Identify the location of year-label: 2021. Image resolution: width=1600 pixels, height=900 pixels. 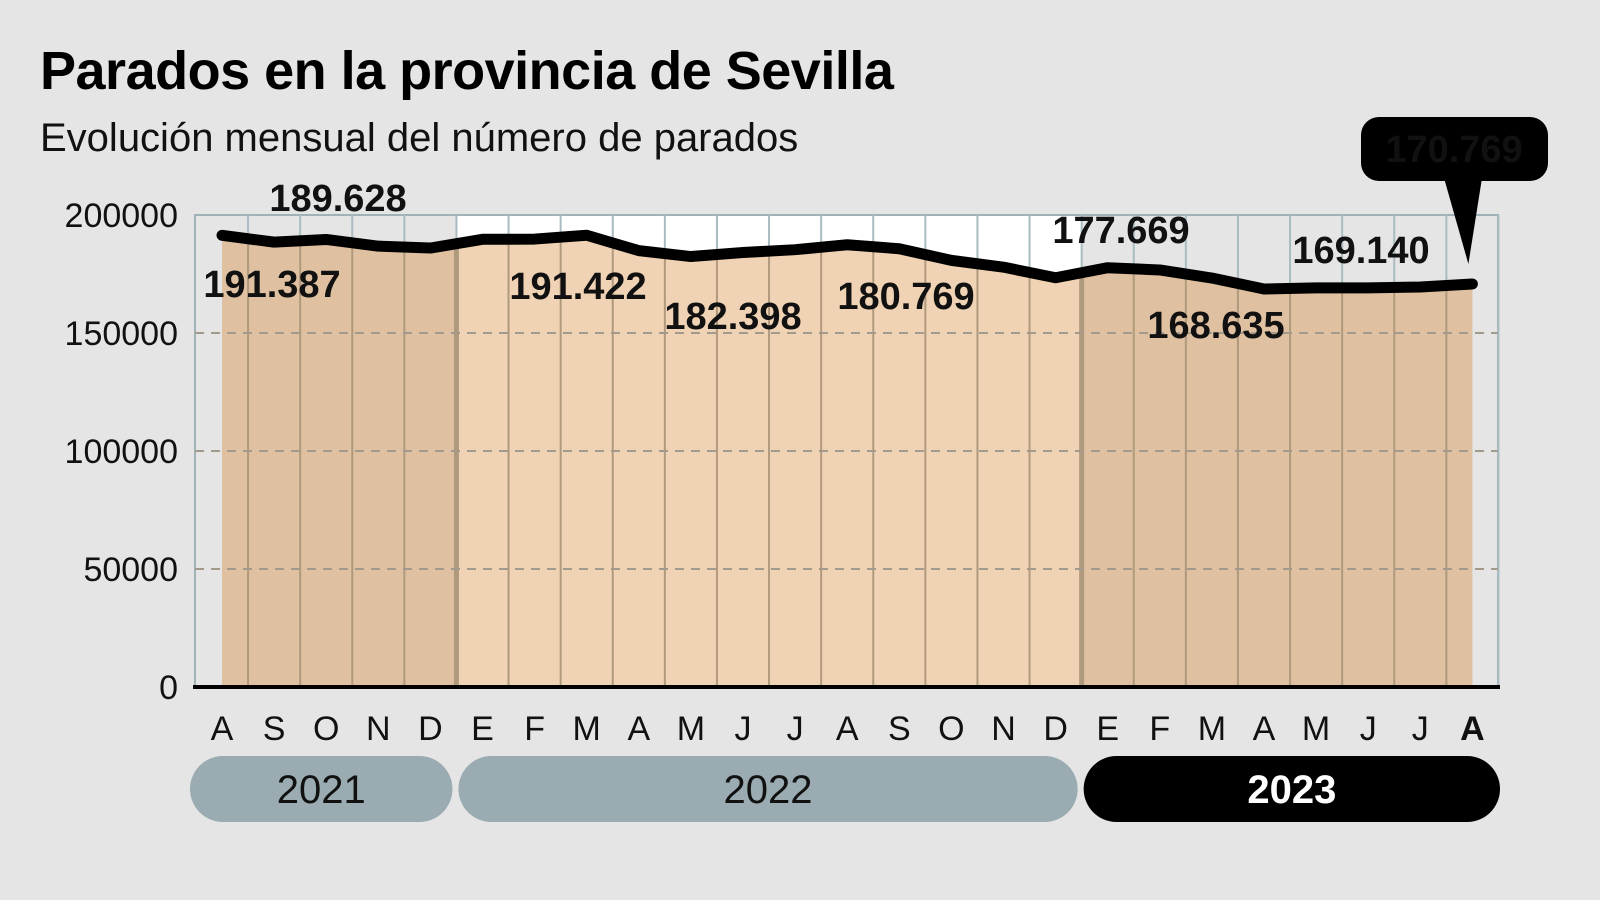
(321, 790).